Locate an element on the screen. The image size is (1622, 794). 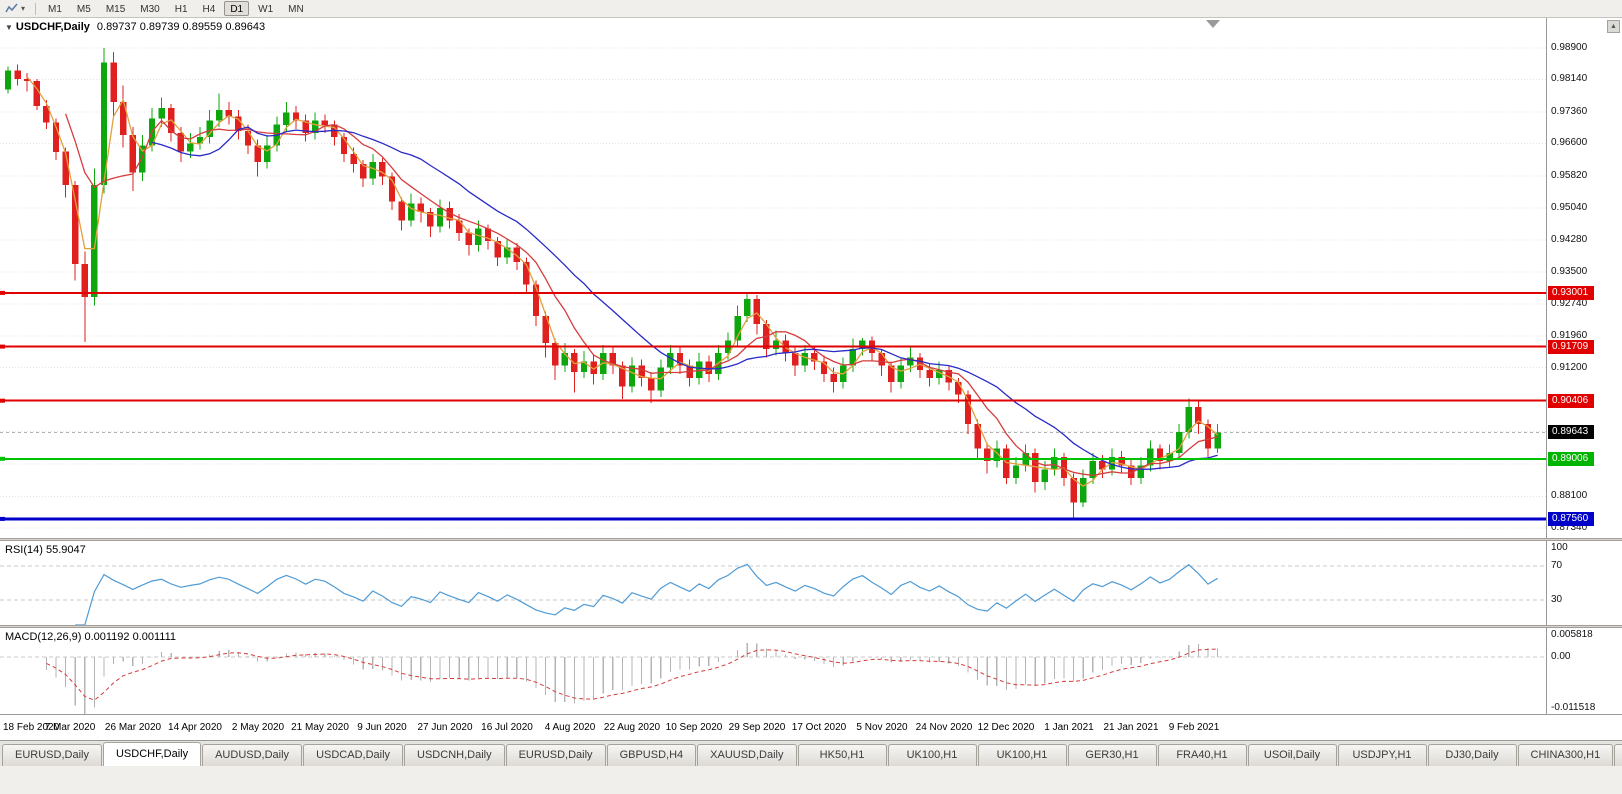
date-label: 7 Mar 2020 is located at coordinates (70, 727).